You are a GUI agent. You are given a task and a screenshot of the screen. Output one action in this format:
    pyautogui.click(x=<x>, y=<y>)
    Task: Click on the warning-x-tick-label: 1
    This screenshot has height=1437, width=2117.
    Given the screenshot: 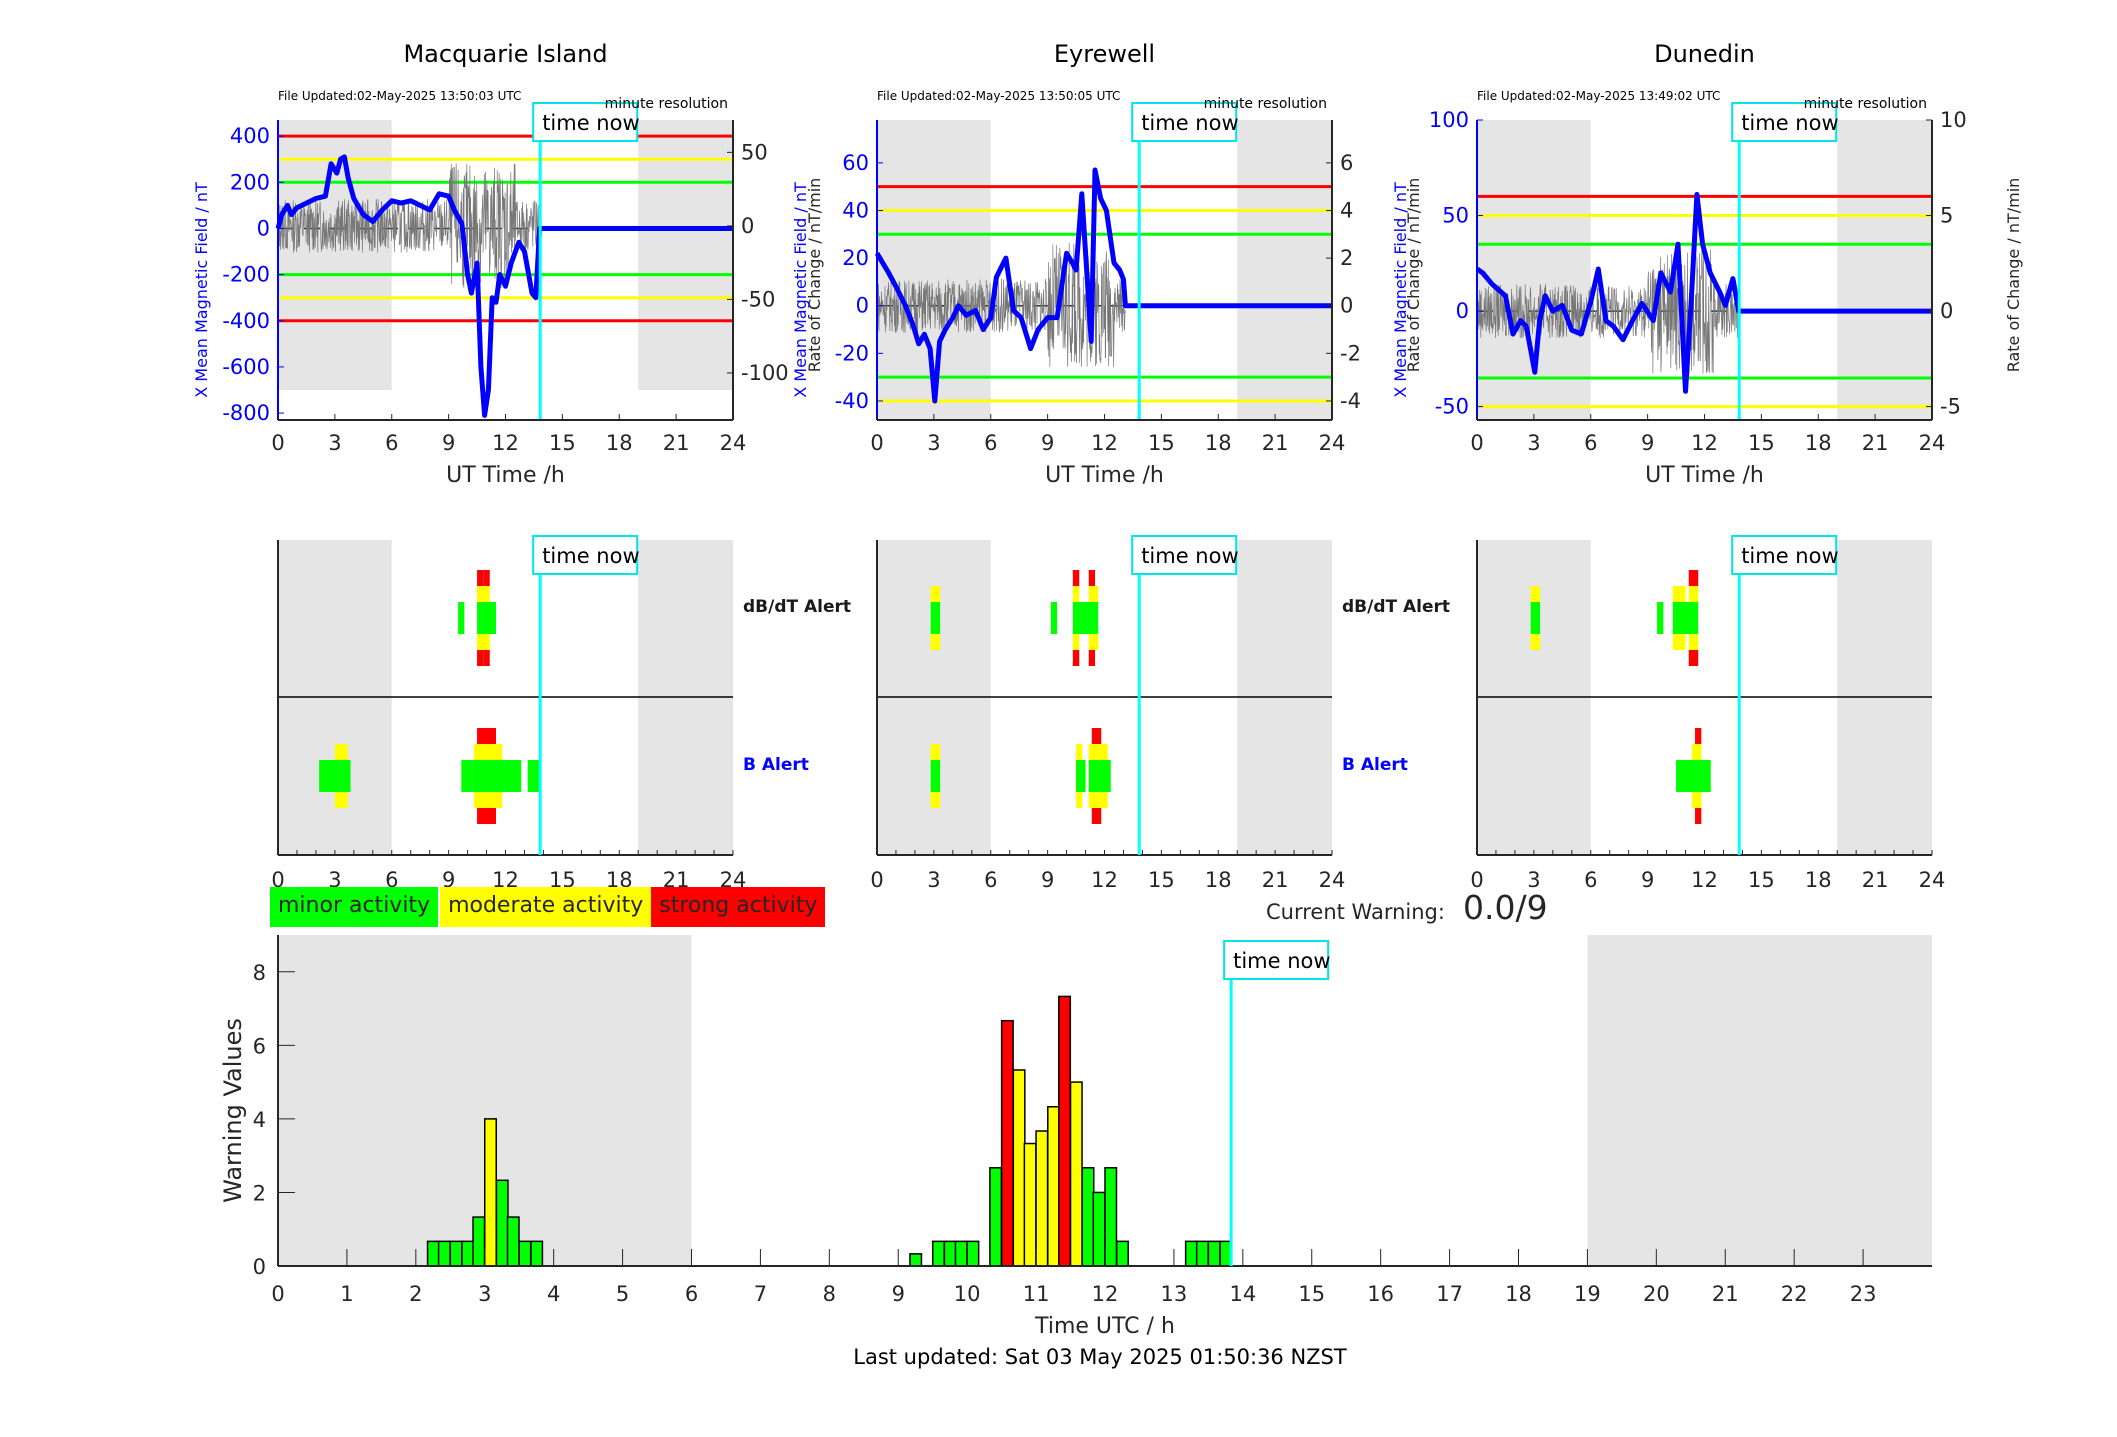 What is the action you would take?
    pyautogui.click(x=346, y=1294)
    